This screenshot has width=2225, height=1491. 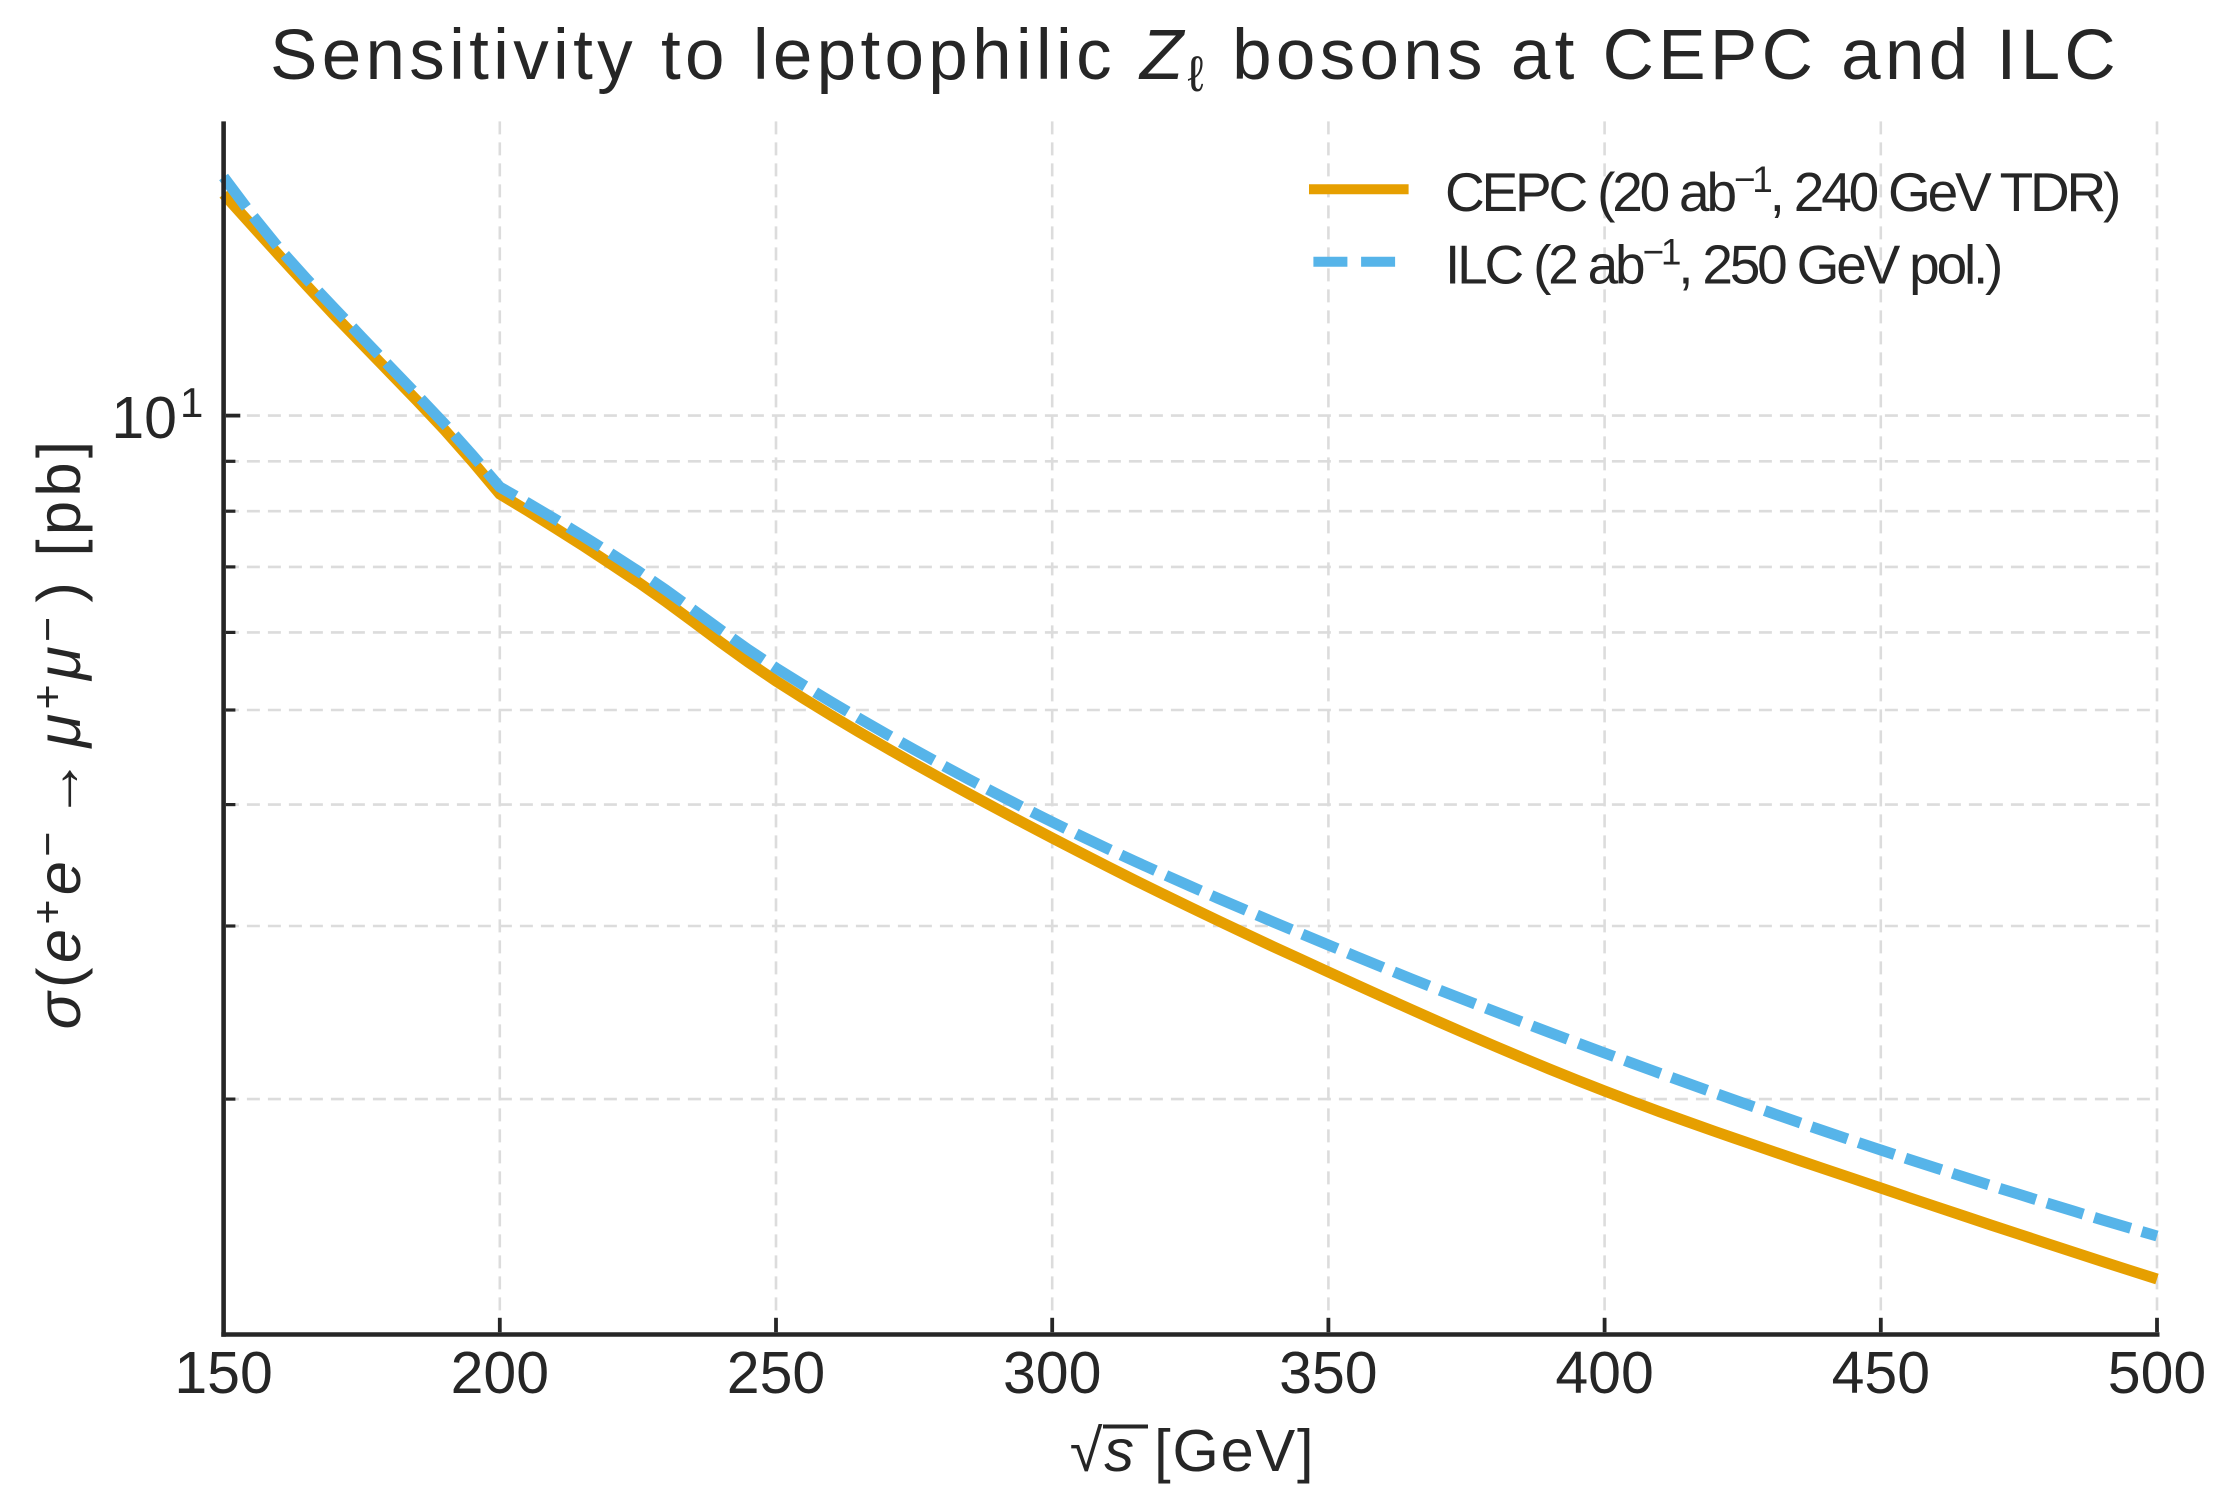 I want to click on svg-text: σ(e+e−→μ+μ−) [pb], so click(x=59, y=733).